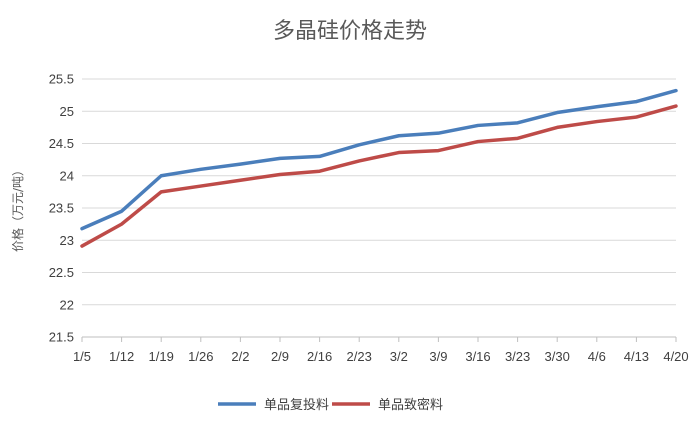  I want to click on legend: 单品复投料 单品致密料, so click(330, 405).